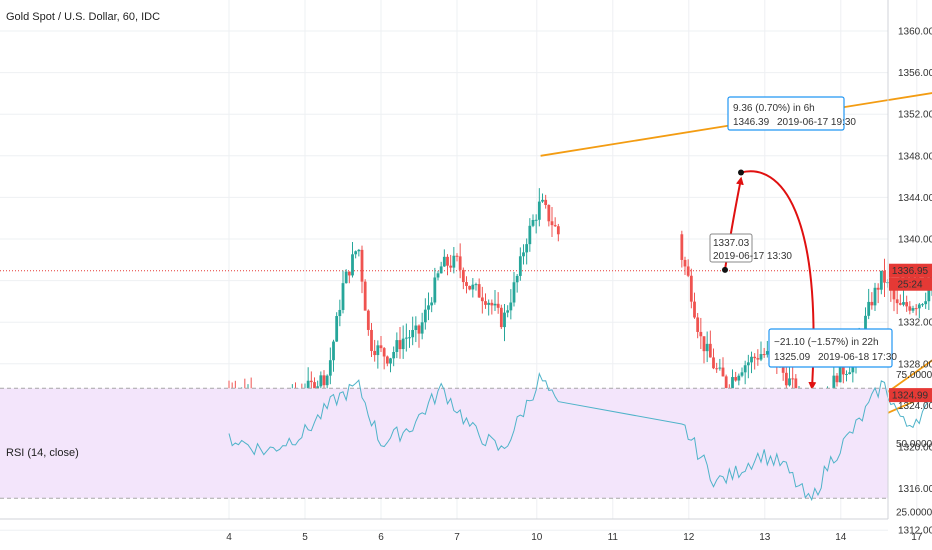 The image size is (932, 550). I want to click on point-label-datetime: 2019-06-17 13:30, so click(752, 256).